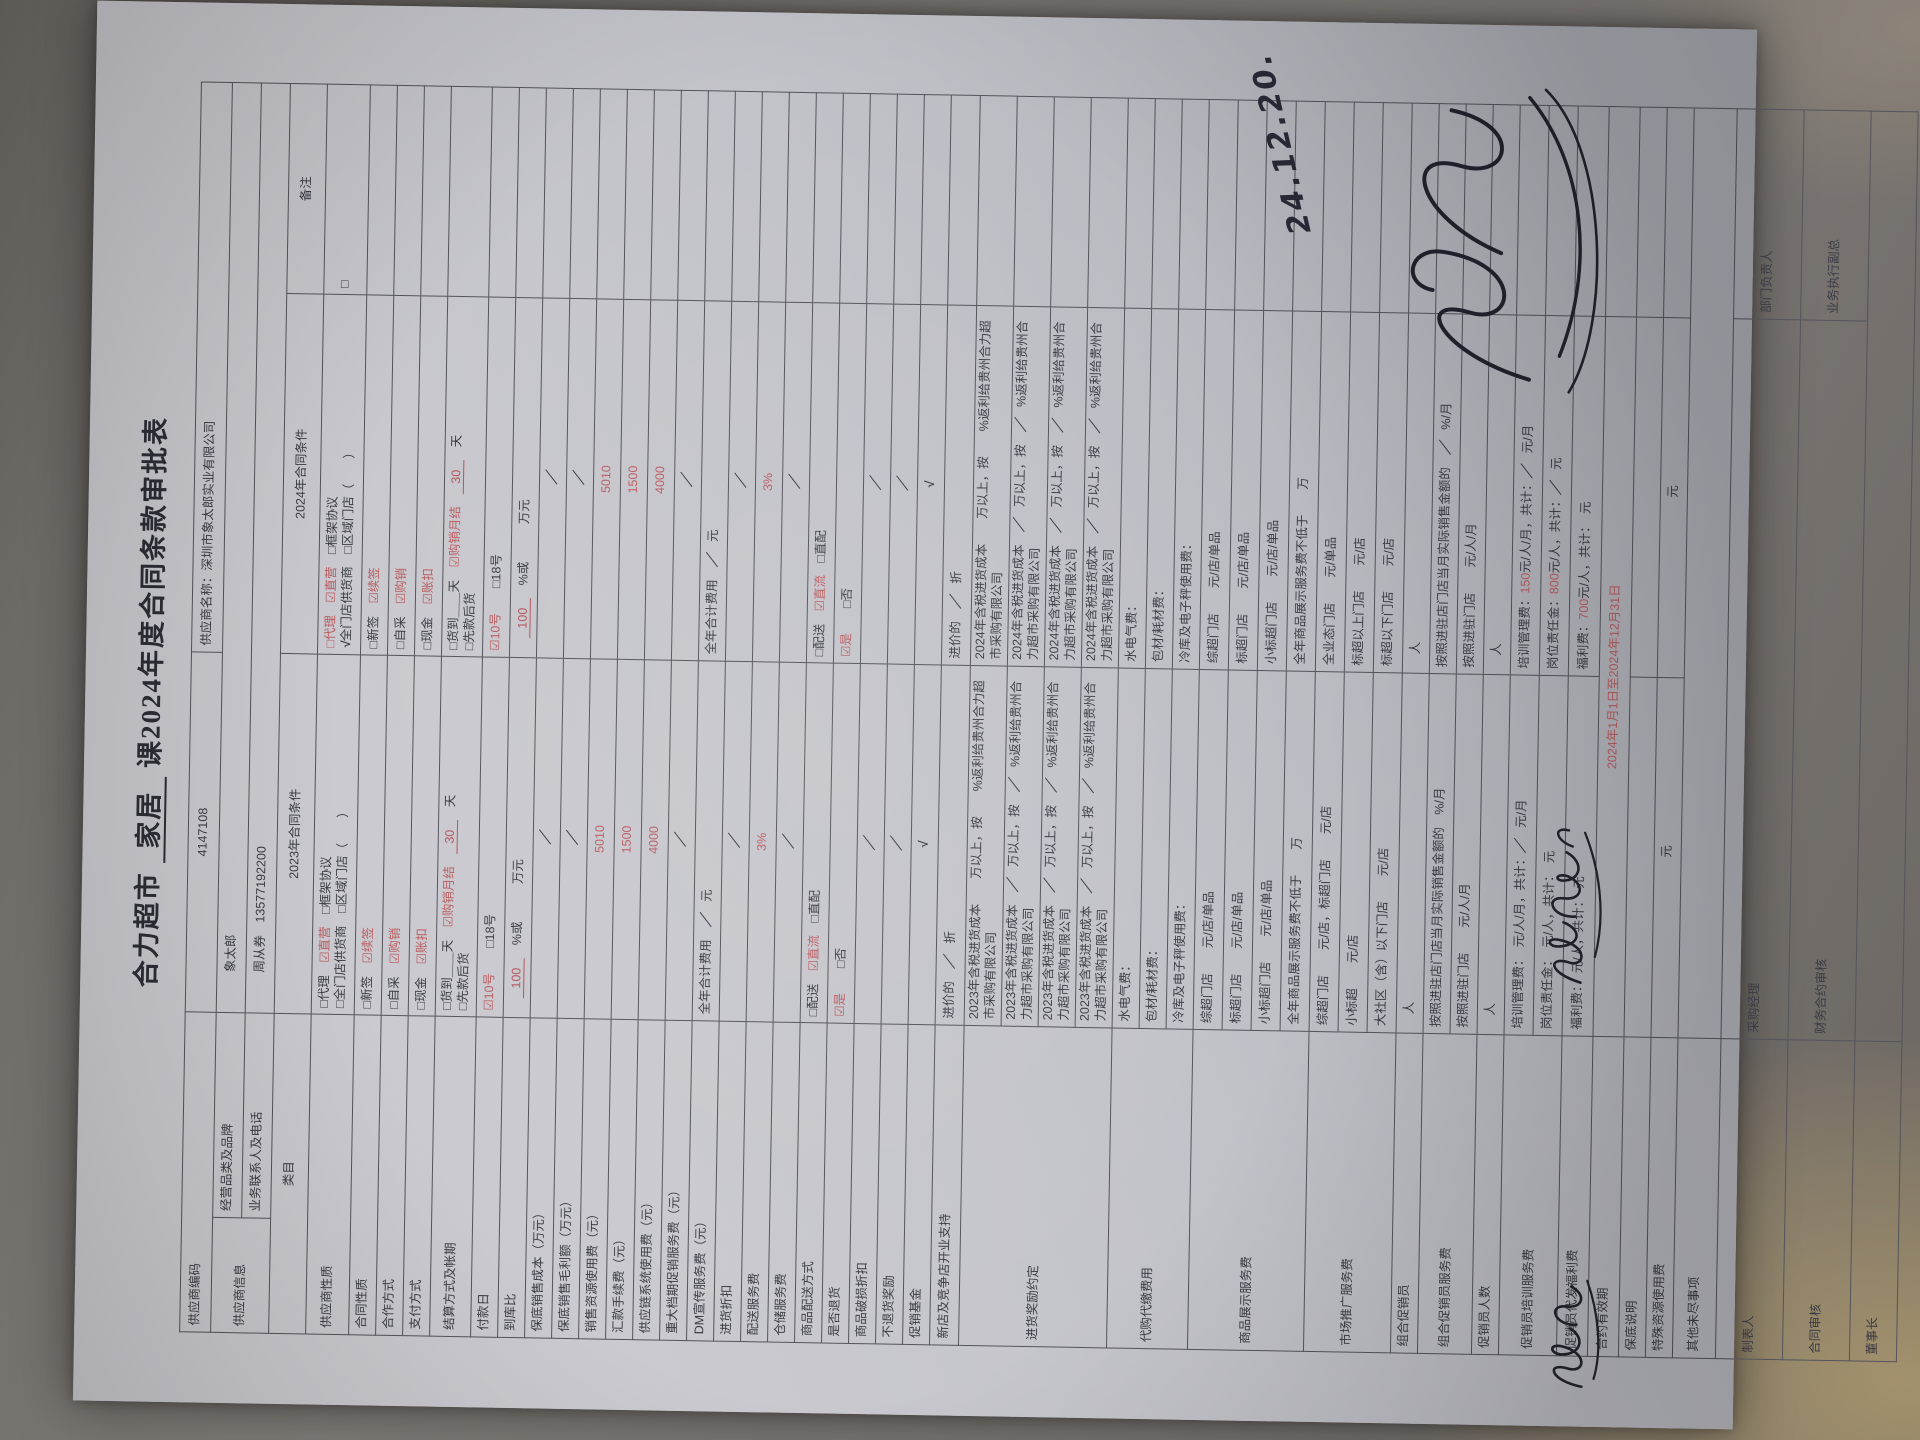 The width and height of the screenshot is (1920, 1440). Describe the element at coordinates (453, 1176) in the screenshot. I see `table-cell: 结算方式及帐期` at that location.